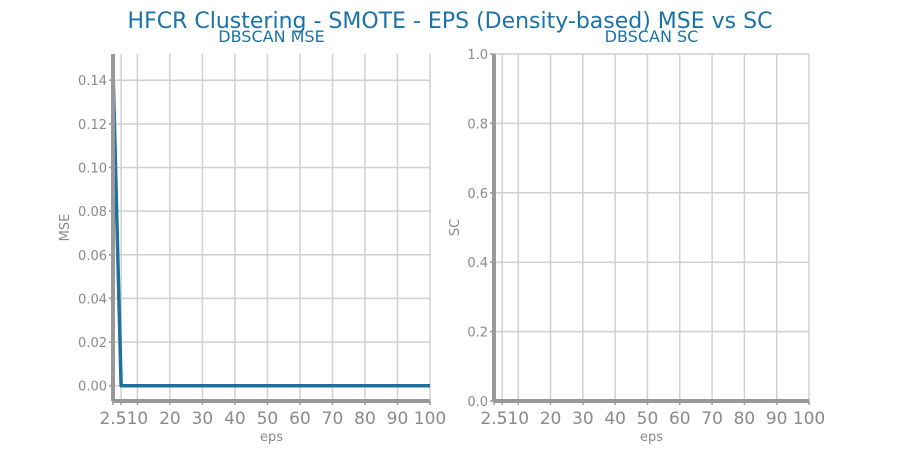  Describe the element at coordinates (268, 419) in the screenshot. I see `chart-0-xtick-label-6: 50` at that location.